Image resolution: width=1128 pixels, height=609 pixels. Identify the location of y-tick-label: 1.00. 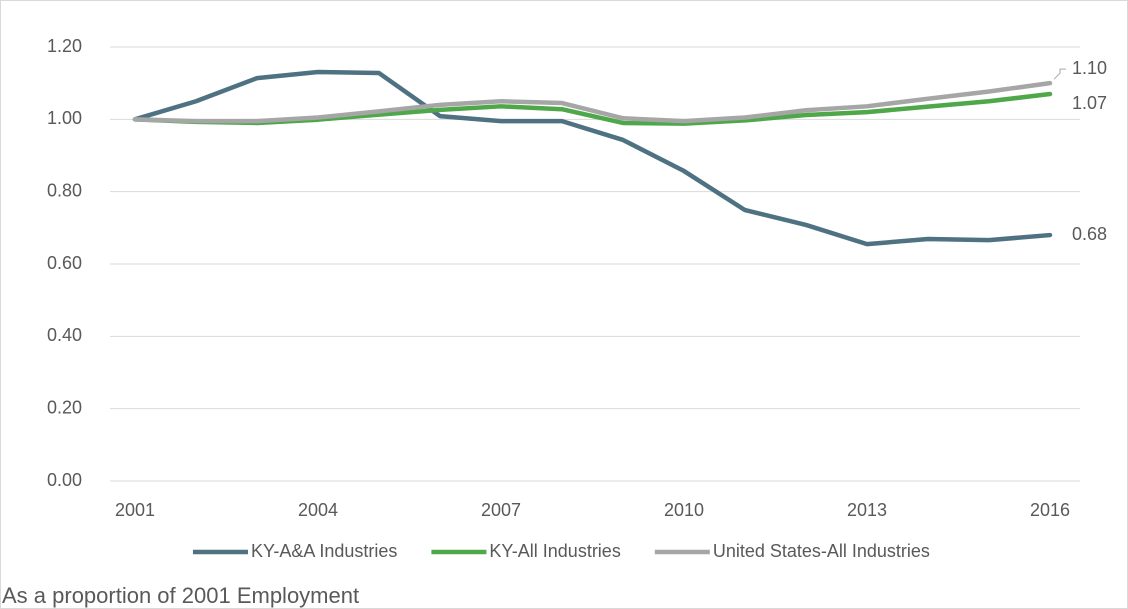
(64, 118).